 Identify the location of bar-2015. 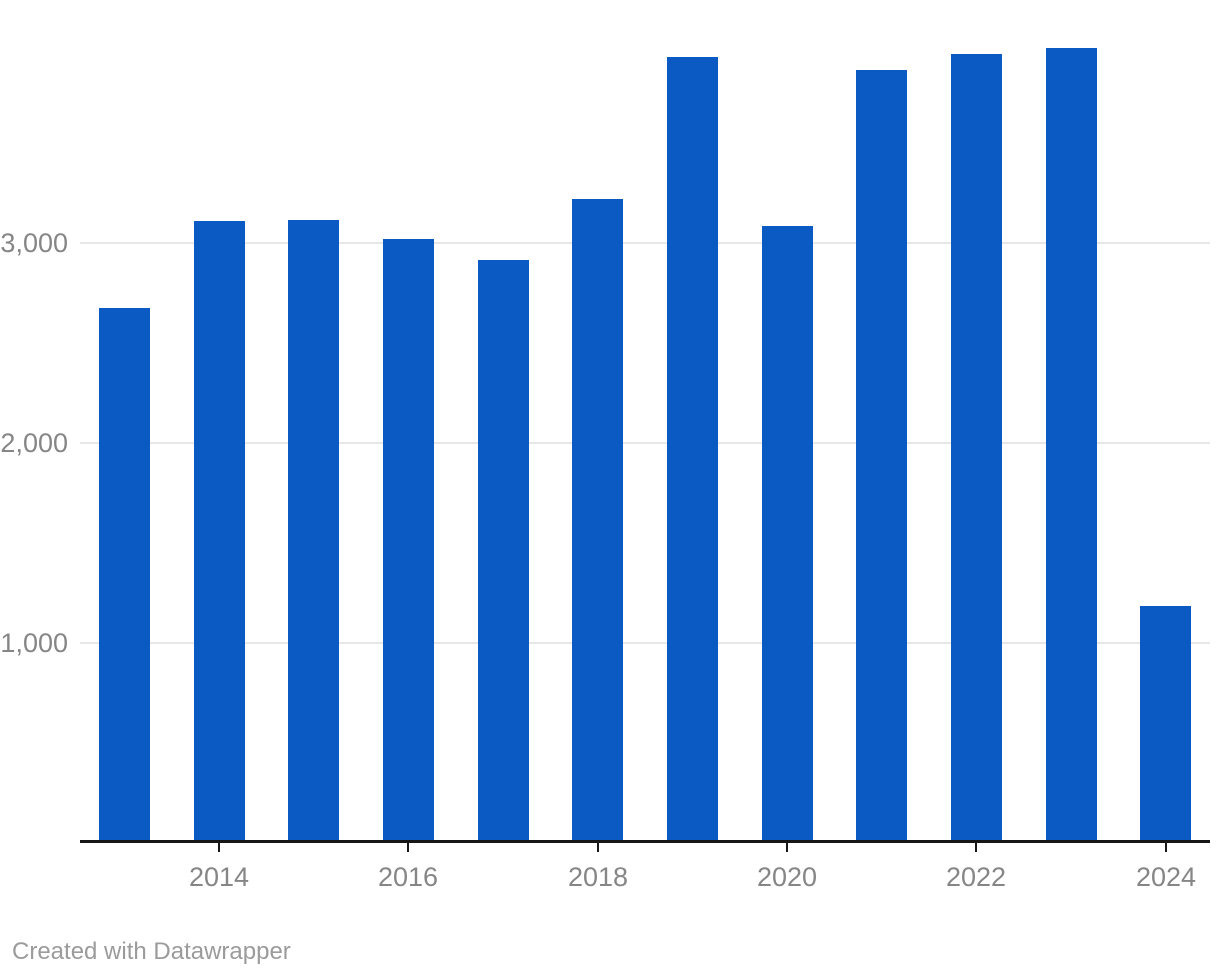
(313, 531).